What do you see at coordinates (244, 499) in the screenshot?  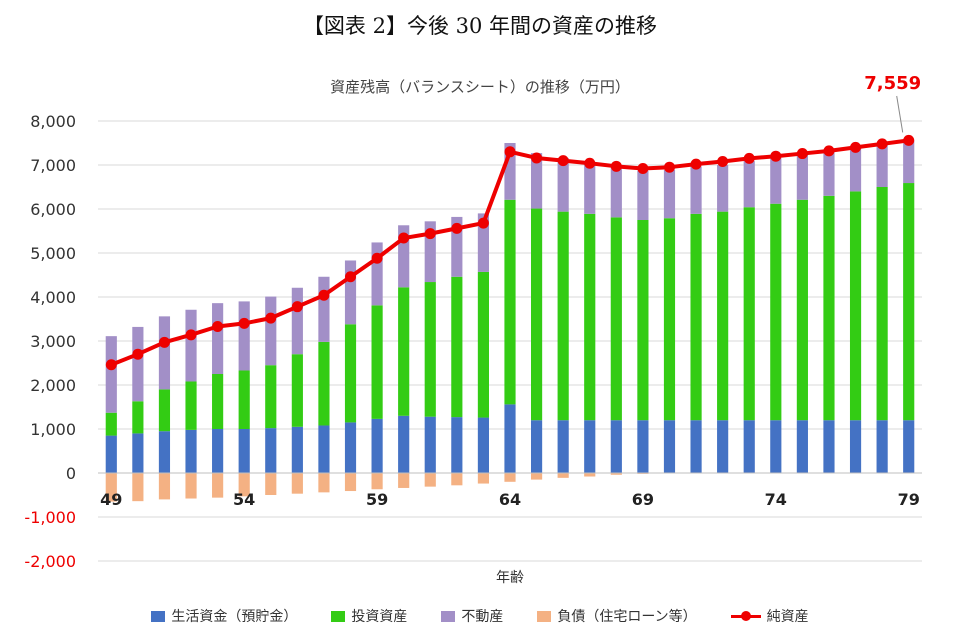 I see `x-tick-label: 54` at bounding box center [244, 499].